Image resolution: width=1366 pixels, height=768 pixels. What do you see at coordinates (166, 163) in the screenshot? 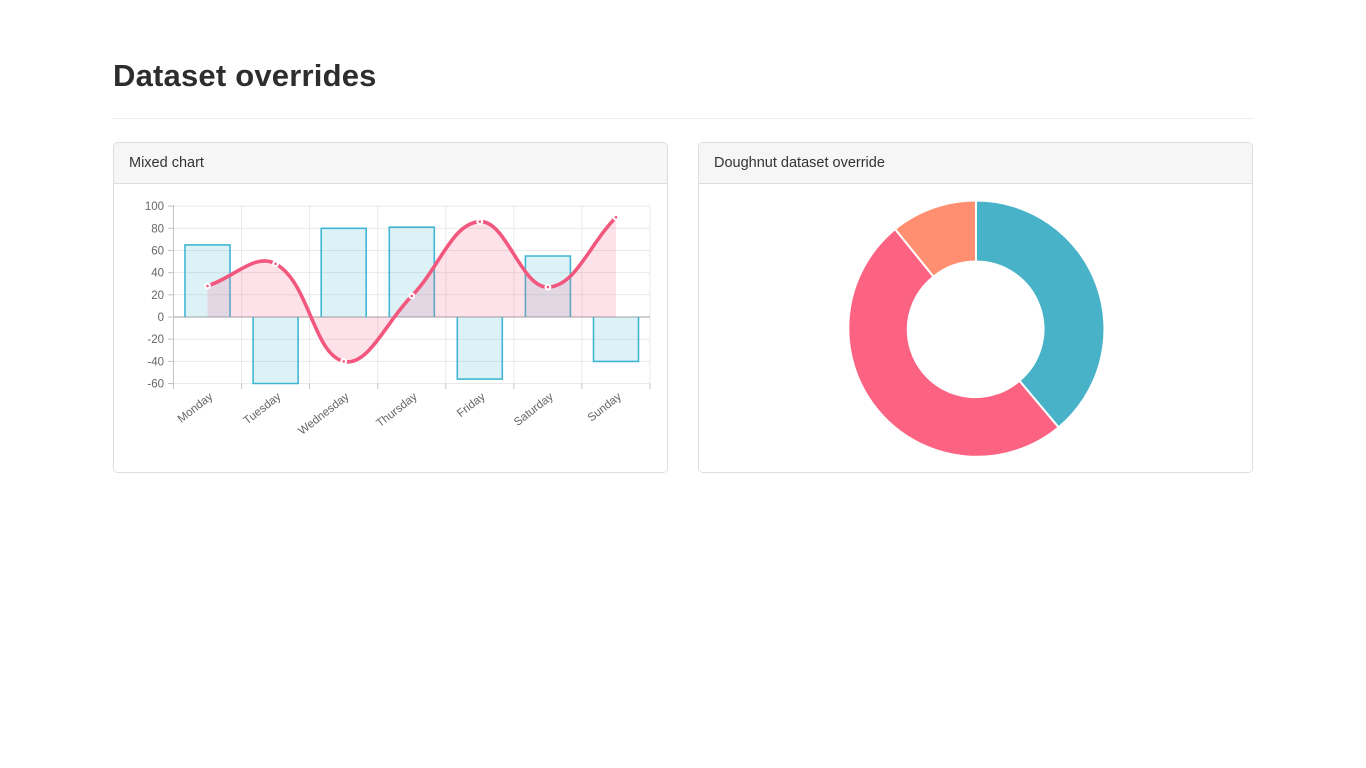
I see `panel-title-mixed-chart: Mixed chart` at bounding box center [166, 163].